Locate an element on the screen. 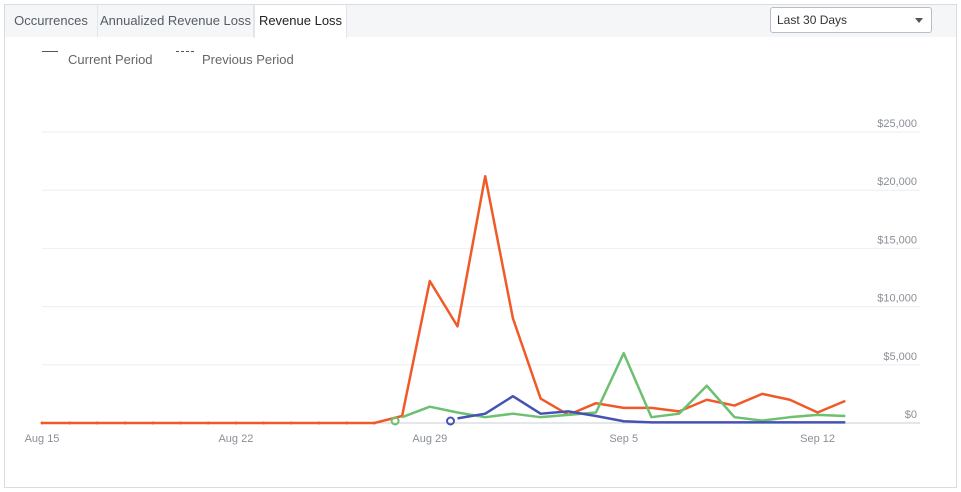 The image size is (961, 492). legend-dashed-line is located at coordinates (185, 51).